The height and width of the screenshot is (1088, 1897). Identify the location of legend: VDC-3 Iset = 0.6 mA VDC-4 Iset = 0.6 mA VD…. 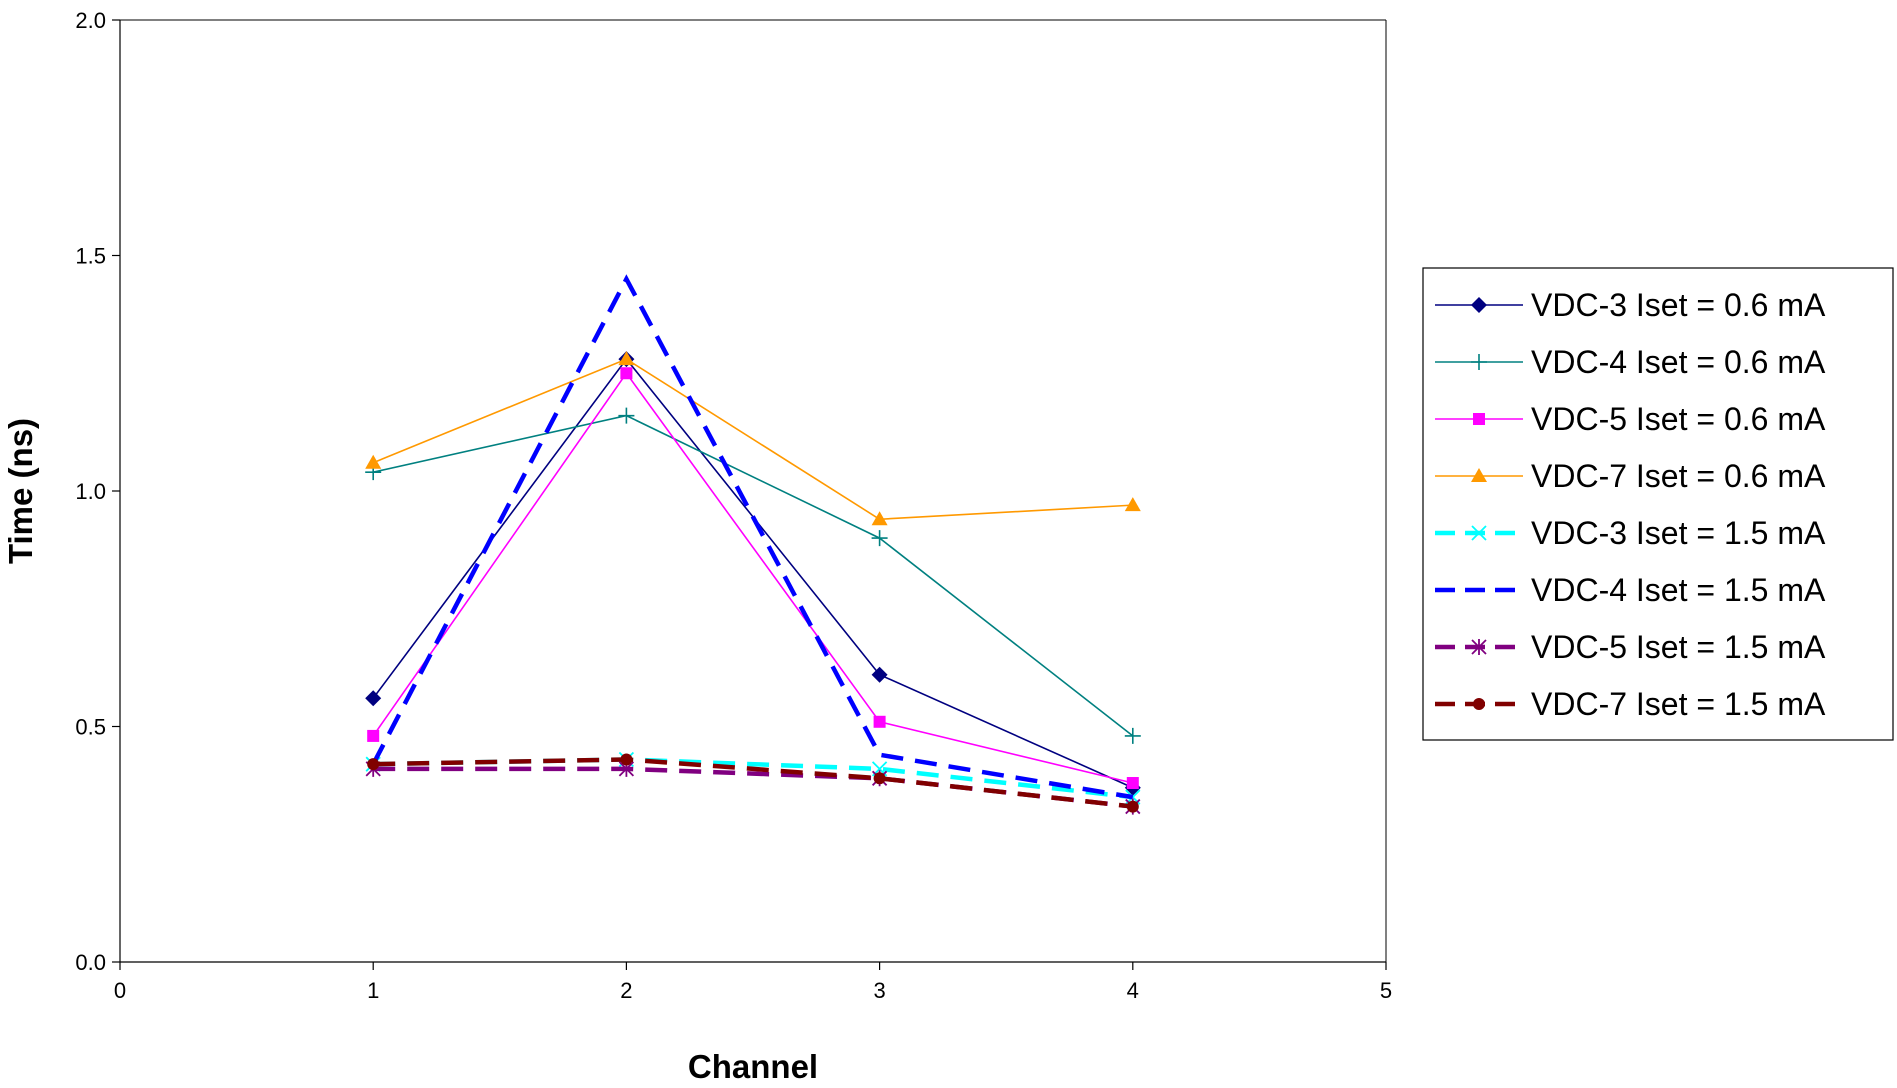
(1658, 504).